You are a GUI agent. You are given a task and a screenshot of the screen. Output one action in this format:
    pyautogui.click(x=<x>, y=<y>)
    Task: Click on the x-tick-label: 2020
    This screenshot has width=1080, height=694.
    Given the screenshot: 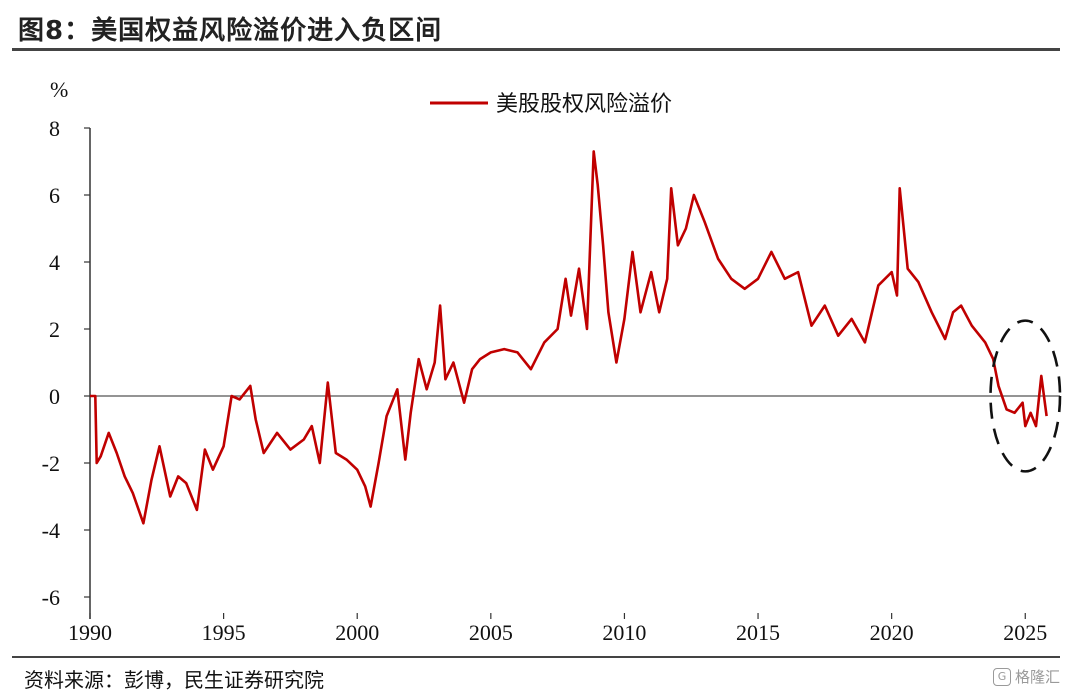 What is the action you would take?
    pyautogui.click(x=892, y=632)
    